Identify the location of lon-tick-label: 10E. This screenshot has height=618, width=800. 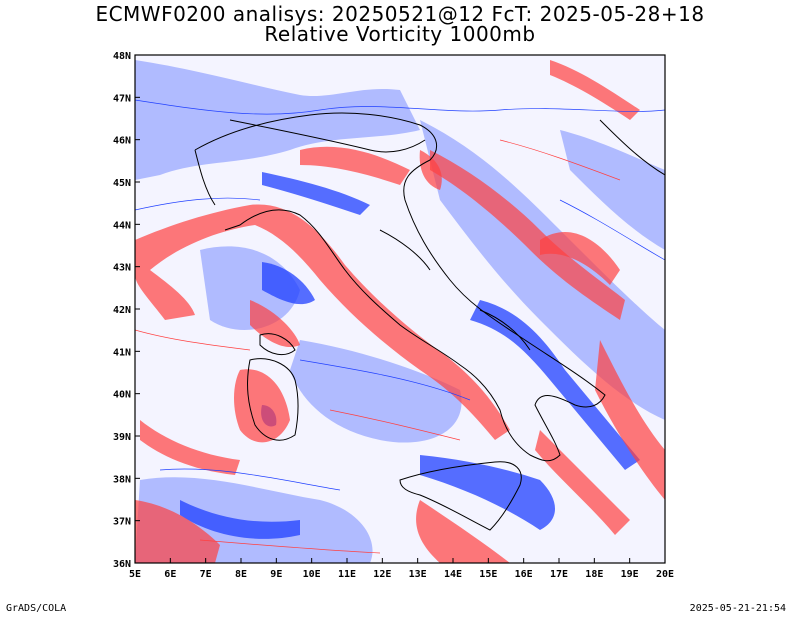
(312, 574).